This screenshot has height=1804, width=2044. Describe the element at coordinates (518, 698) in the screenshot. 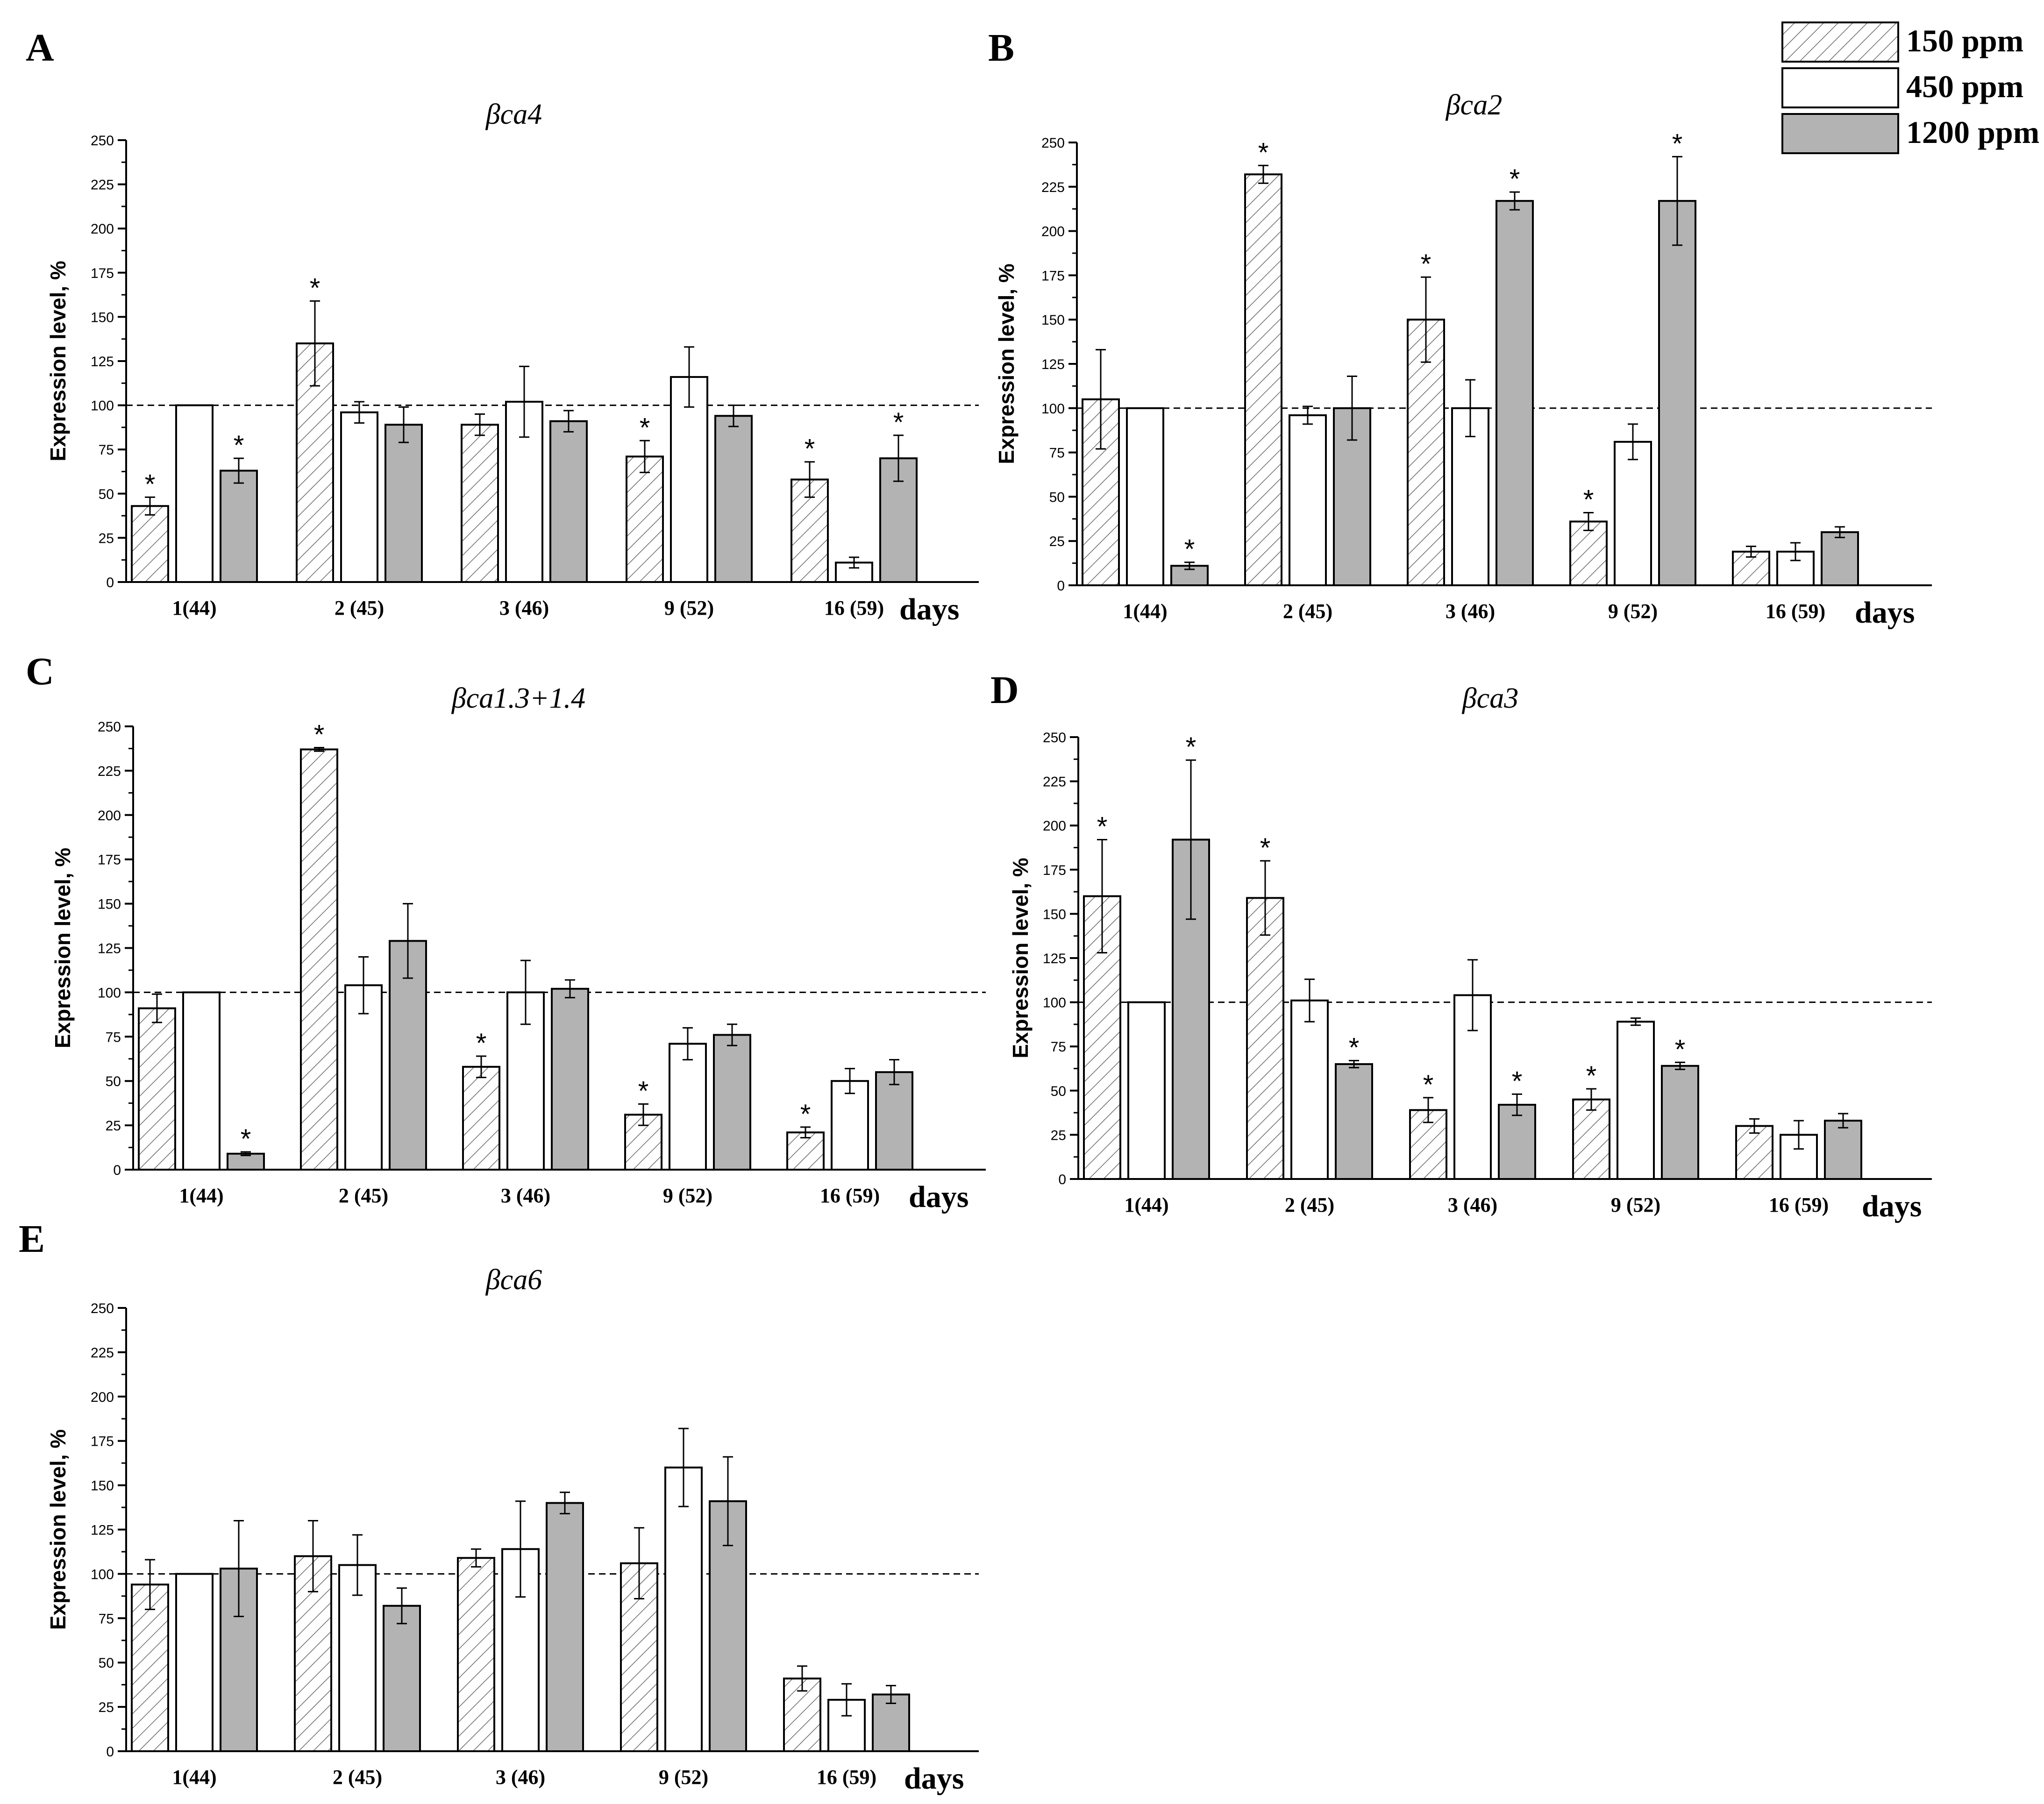

I see `panel-c-title: βca1.3+1.4` at that location.